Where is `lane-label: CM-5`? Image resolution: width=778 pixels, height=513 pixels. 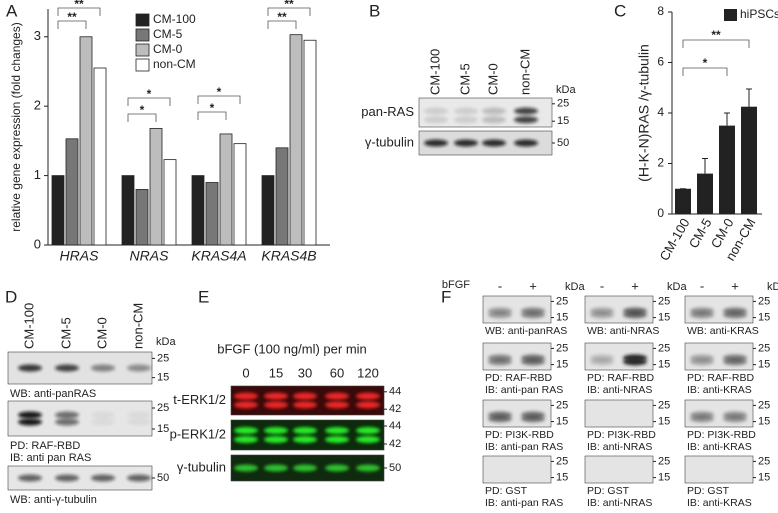 lane-label: CM-5 is located at coordinates (464, 79).